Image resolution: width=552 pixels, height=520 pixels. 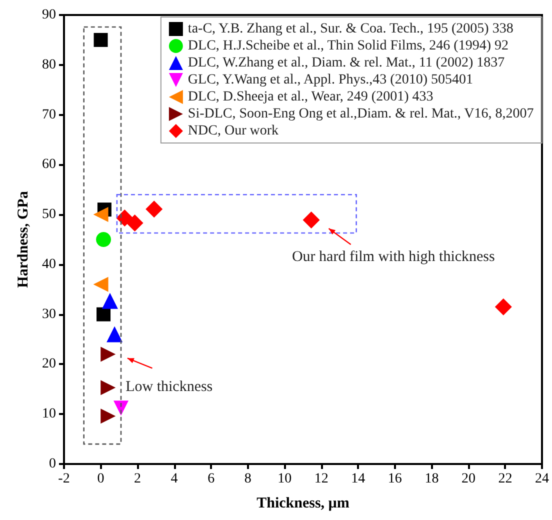 What do you see at coordinates (169, 387) in the screenshot?
I see `annotation: Low thickness` at bounding box center [169, 387].